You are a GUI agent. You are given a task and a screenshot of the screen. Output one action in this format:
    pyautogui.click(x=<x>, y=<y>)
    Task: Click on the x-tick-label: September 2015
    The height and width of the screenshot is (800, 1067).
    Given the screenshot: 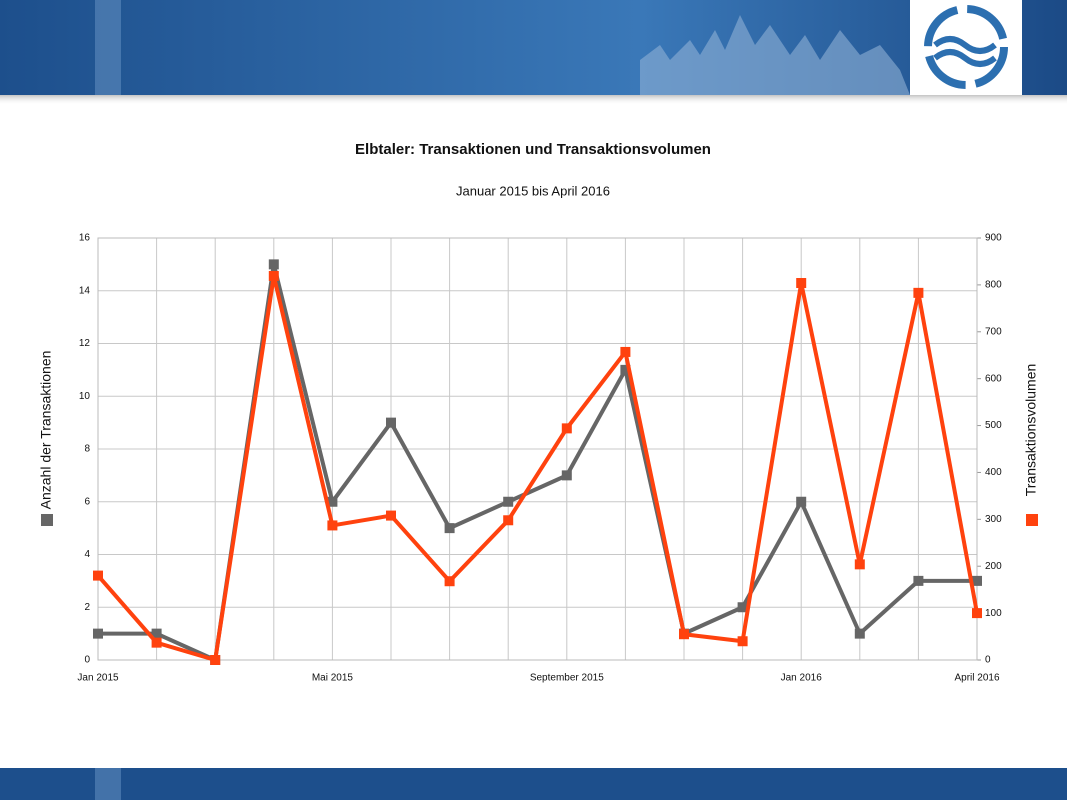 What is the action you would take?
    pyautogui.click(x=567, y=678)
    